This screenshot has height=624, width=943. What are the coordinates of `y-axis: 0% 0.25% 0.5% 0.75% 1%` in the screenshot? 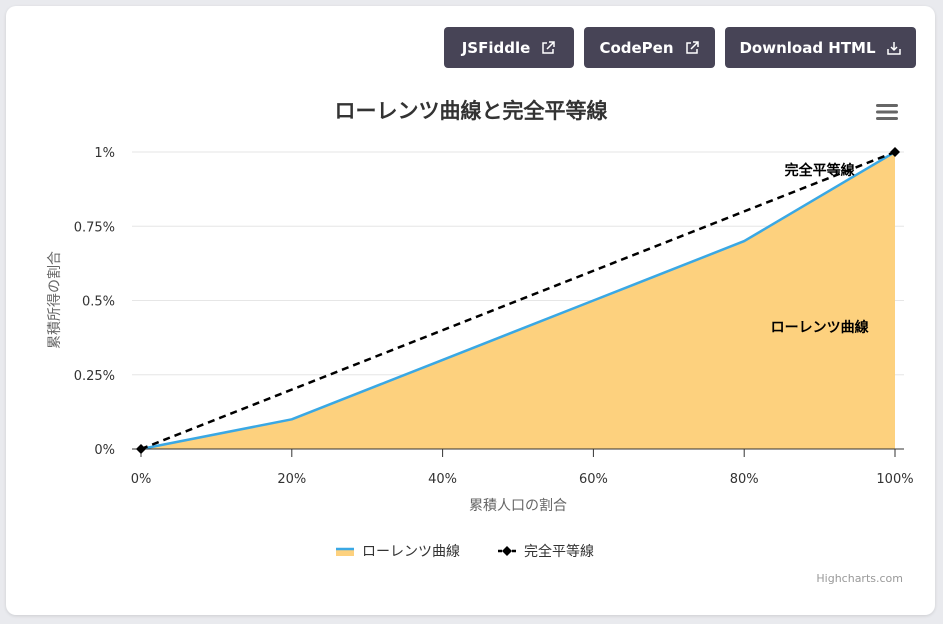 It's located at (94, 302).